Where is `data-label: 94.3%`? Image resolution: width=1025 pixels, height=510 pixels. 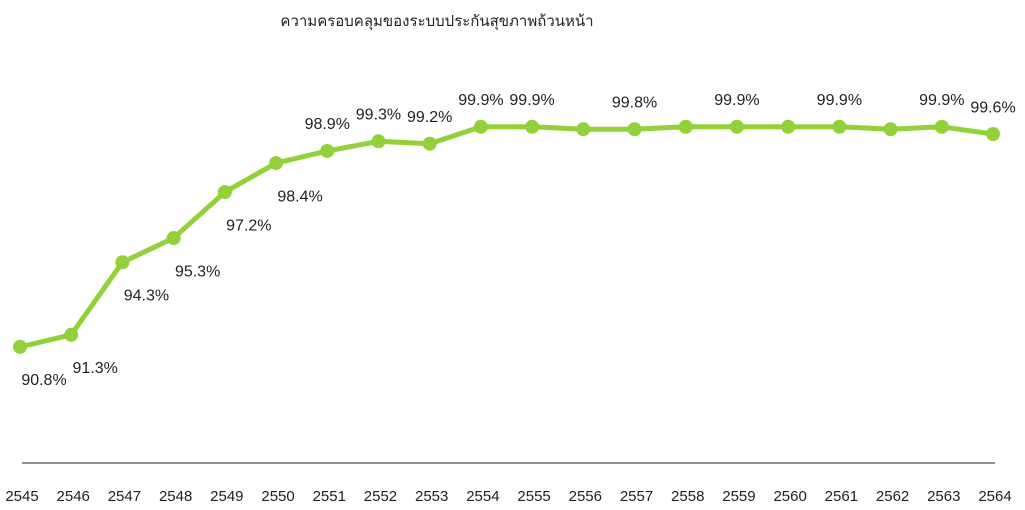 data-label: 94.3% is located at coordinates (146, 295).